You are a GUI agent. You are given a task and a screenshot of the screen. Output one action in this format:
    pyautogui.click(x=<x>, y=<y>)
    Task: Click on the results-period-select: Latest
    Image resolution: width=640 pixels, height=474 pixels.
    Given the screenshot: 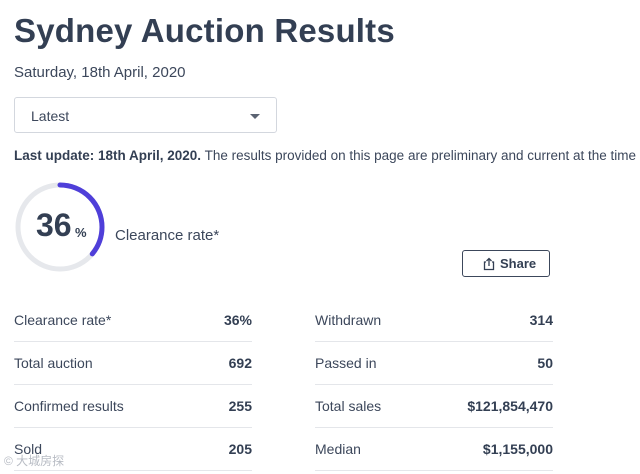 What is the action you would take?
    pyautogui.click(x=145, y=115)
    